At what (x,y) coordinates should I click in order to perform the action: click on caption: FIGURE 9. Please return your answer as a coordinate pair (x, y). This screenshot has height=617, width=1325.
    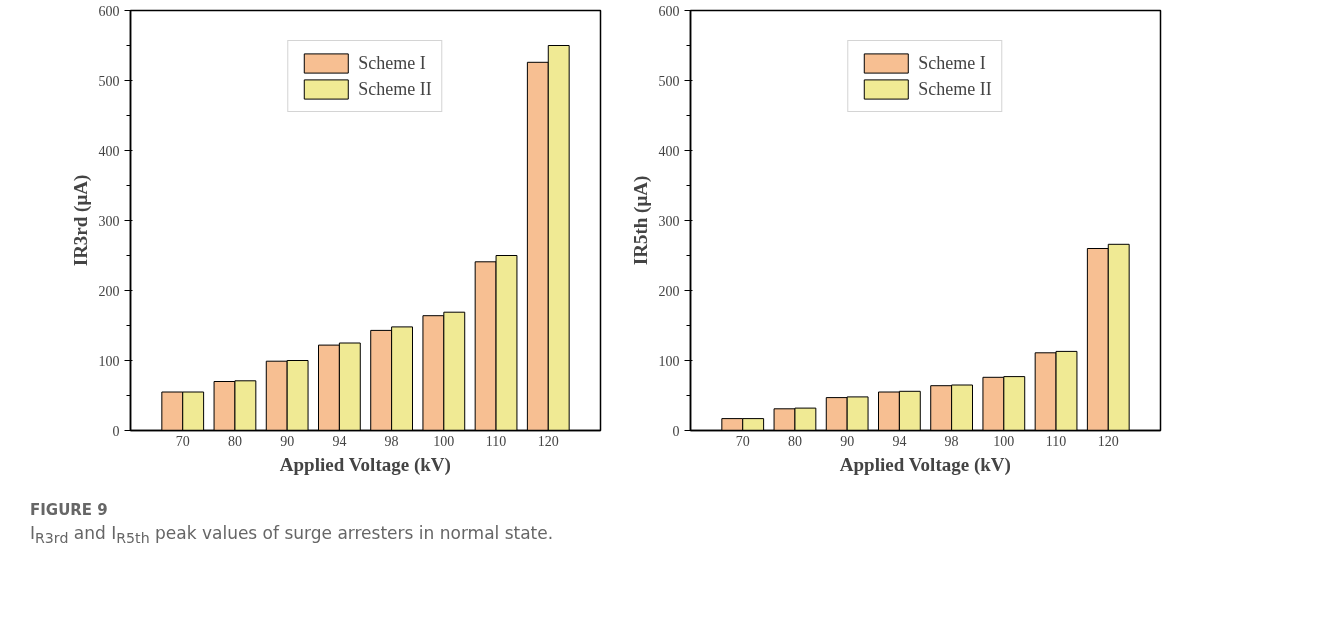
    Looking at the image, I should click on (69, 510).